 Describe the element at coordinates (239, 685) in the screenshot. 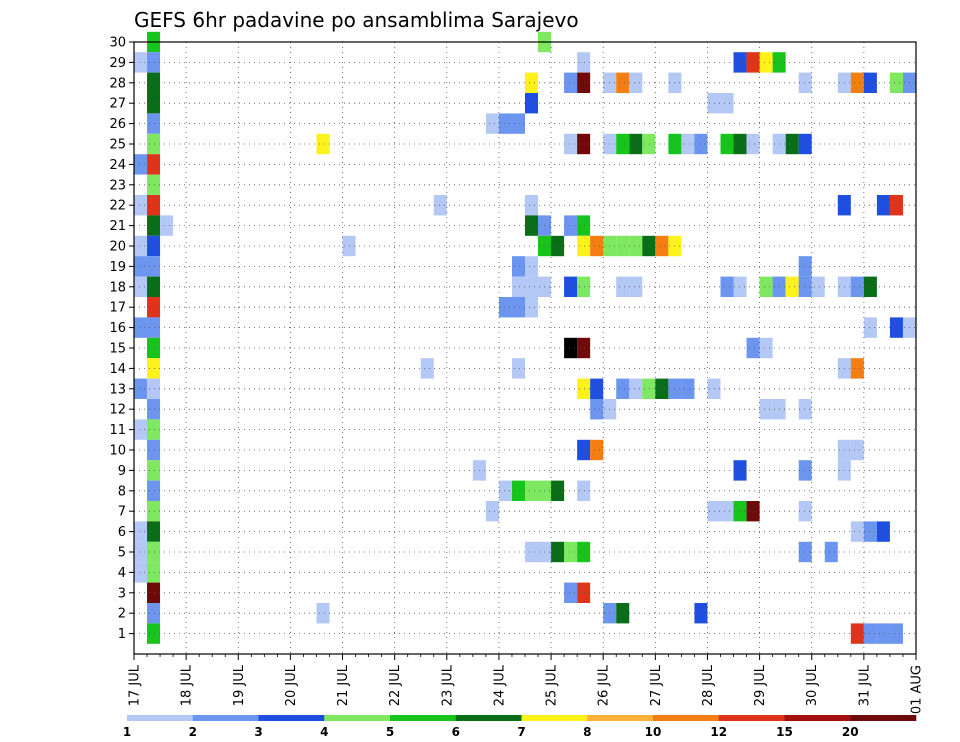

I see `x-tick-label: 19 JUL` at that location.